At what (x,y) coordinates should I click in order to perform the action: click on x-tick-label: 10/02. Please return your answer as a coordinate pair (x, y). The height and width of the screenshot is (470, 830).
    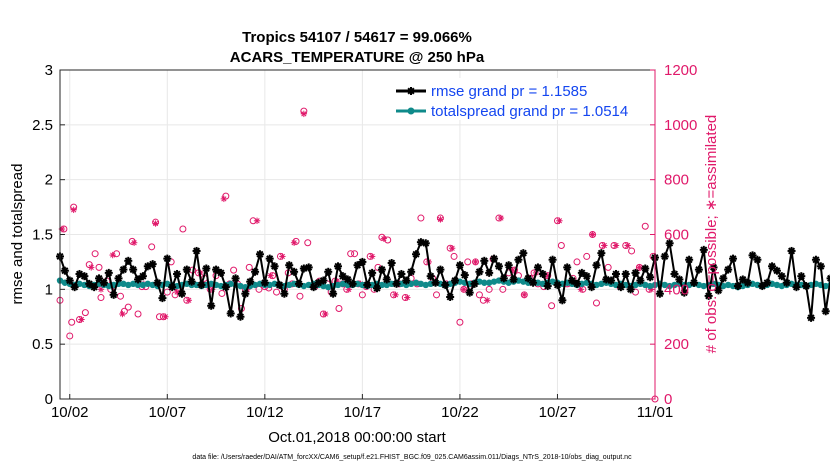
    Looking at the image, I should click on (70, 412).